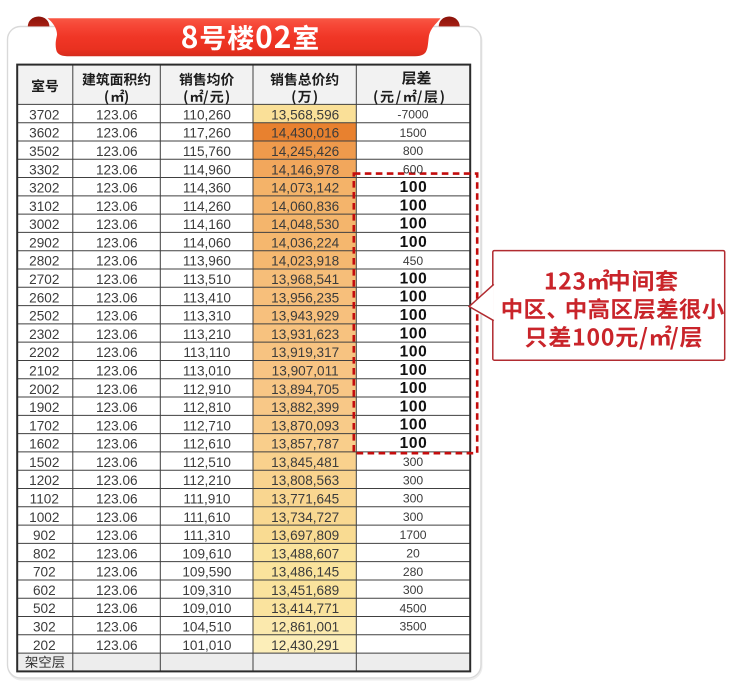  I want to click on svg-text: 115,760, so click(207, 151).